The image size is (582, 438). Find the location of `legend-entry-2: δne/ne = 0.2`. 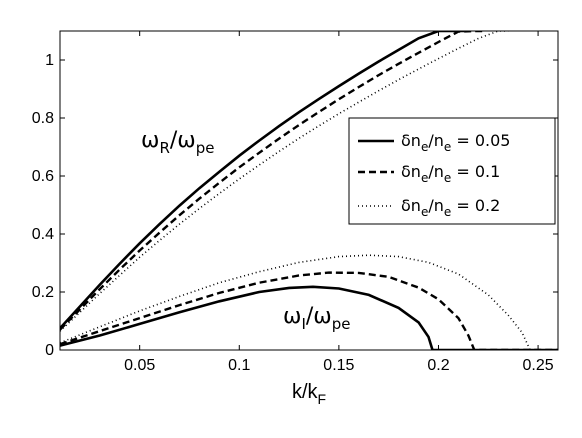

legend-entry-2: δne/ne = 0.2 is located at coordinates (450, 207).